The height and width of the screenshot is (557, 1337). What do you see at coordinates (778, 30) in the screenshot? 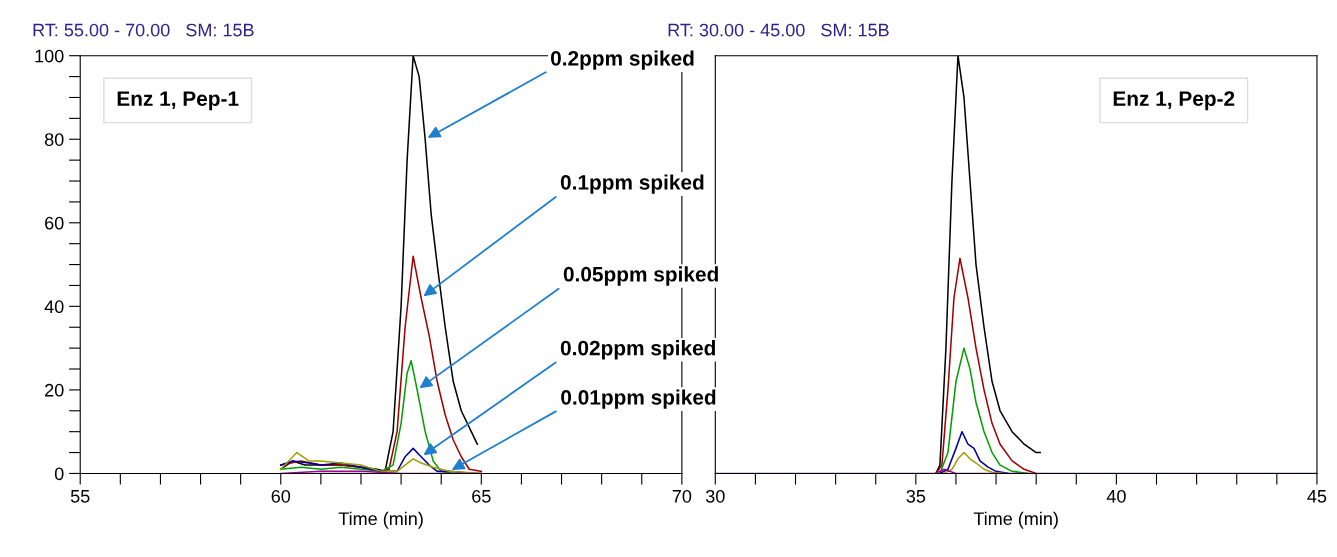
I see `chart-title: RT: 30.00 - 45.00 SM: 15B` at bounding box center [778, 30].